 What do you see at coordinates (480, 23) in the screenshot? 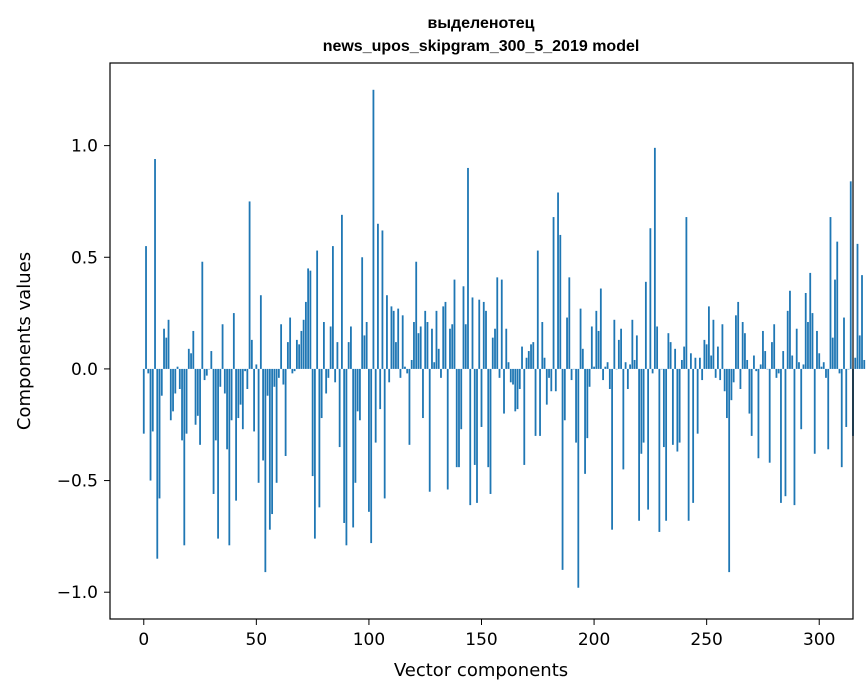
I see `chart-title-line1: выделенотец` at bounding box center [480, 23].